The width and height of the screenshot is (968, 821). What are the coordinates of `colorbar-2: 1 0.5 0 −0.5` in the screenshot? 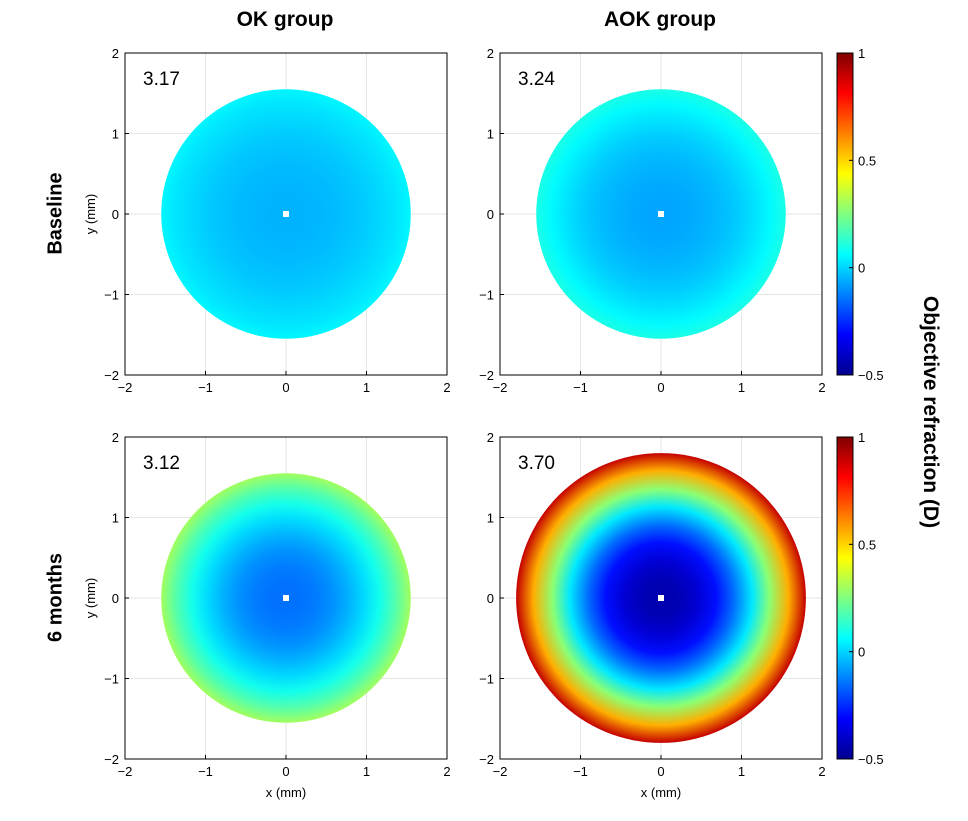 It's located at (860, 598).